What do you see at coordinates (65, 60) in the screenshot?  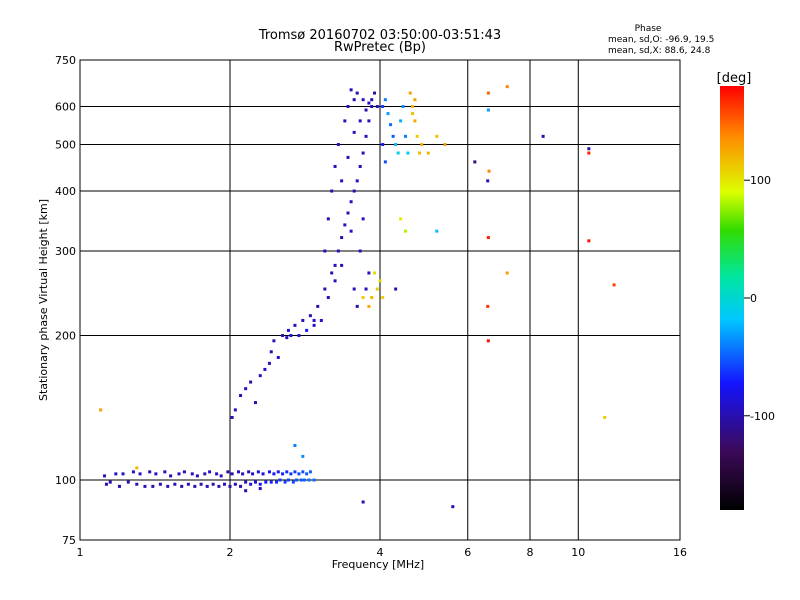 I see `y-tick-label: 750` at bounding box center [65, 60].